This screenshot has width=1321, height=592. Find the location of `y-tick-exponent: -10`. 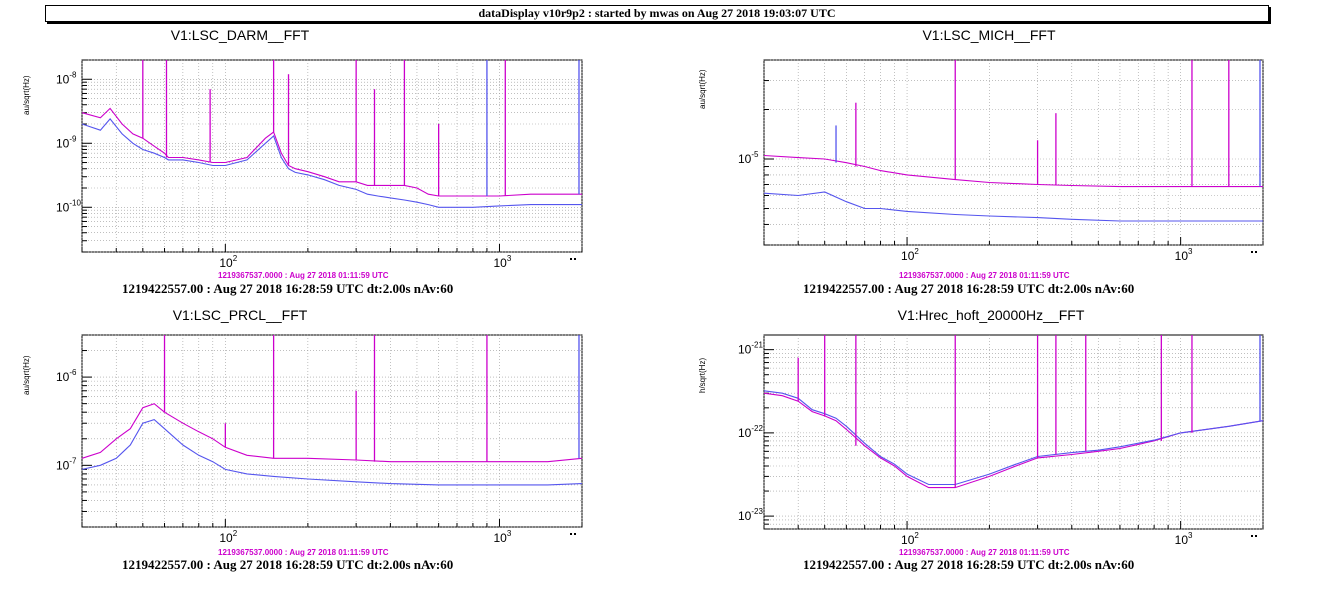

y-tick-exponent: -10 is located at coordinates (75, 202).